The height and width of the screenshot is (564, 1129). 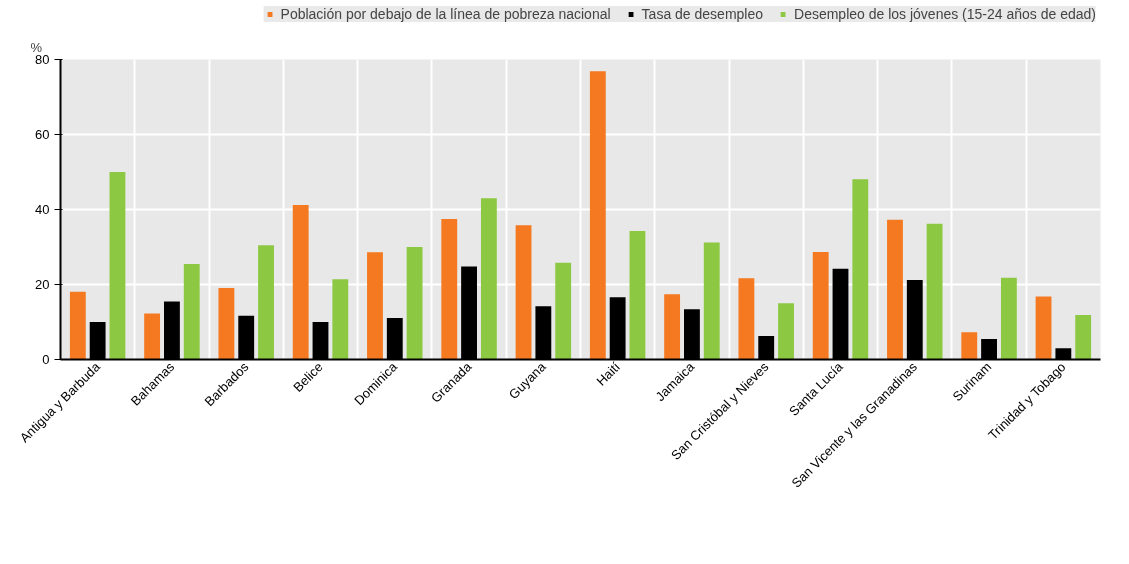 What do you see at coordinates (945, 14) in the screenshot?
I see `legend-label: Desempleo de los jóvenes (15-24 años de edad)` at bounding box center [945, 14].